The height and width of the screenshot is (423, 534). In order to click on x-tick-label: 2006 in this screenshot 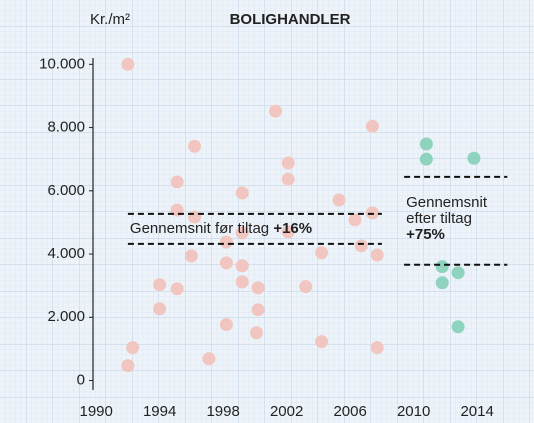, I will do `click(349, 411)`.